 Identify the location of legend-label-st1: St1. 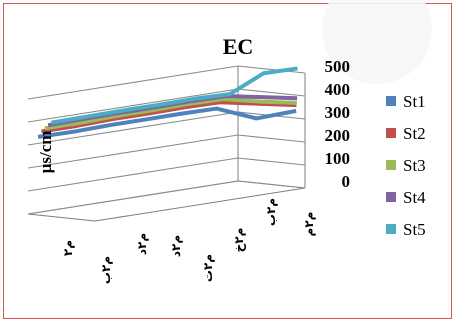
(414, 101).